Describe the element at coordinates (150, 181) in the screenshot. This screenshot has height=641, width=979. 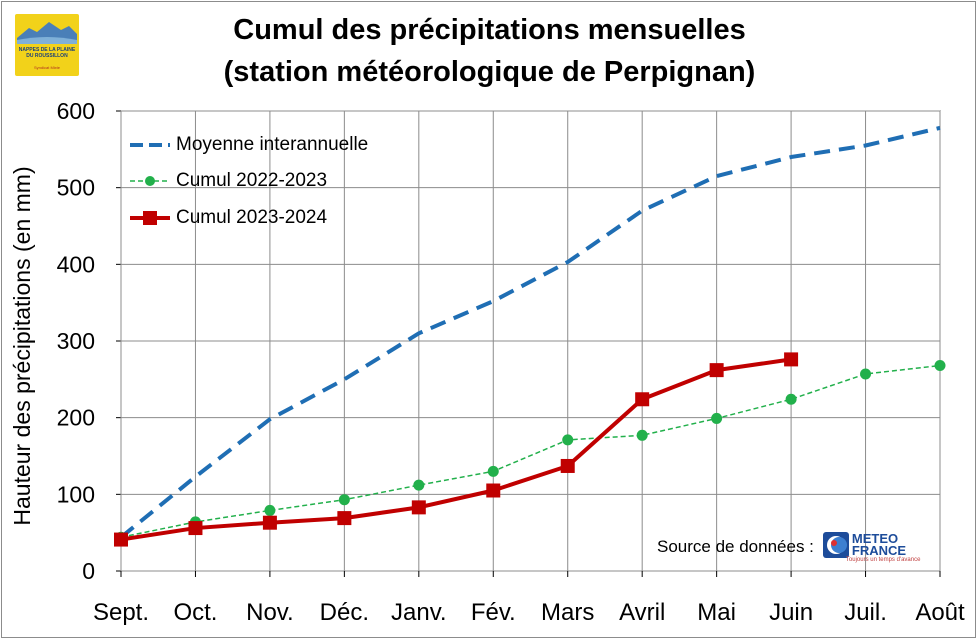
I see `legend-swatch-2022-2023` at that location.